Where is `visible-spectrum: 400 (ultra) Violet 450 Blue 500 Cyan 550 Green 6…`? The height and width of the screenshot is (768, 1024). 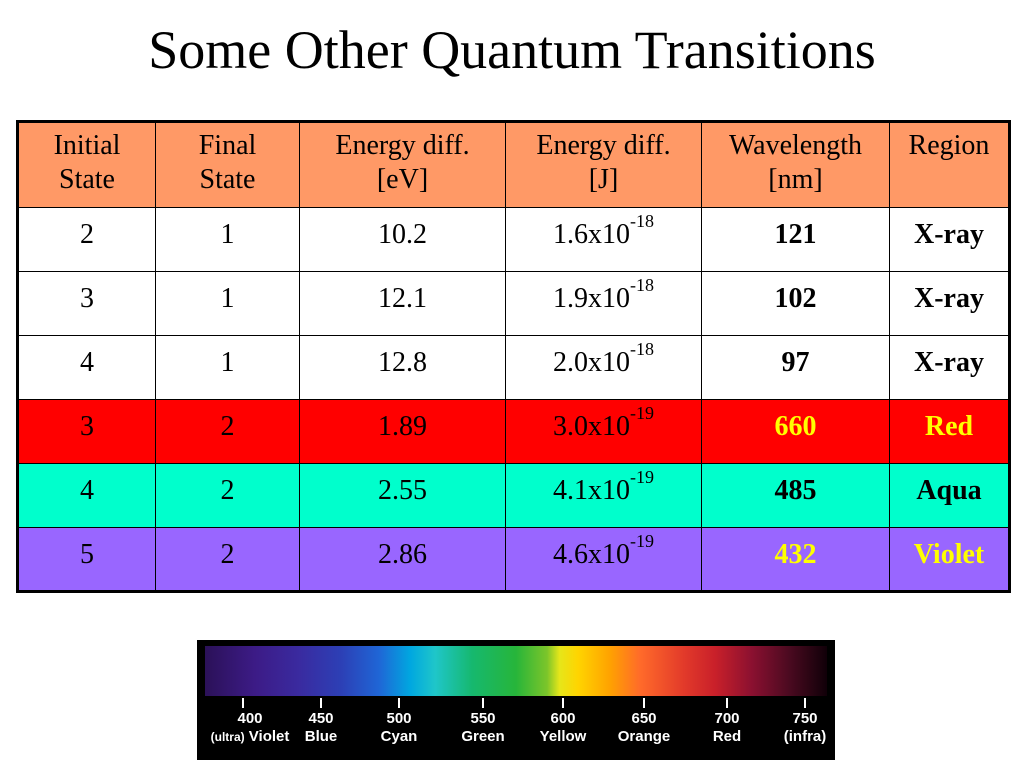 visible-spectrum: 400 (ultra) Violet 450 Blue 500 Cyan 550 Green 6… is located at coordinates (516, 700).